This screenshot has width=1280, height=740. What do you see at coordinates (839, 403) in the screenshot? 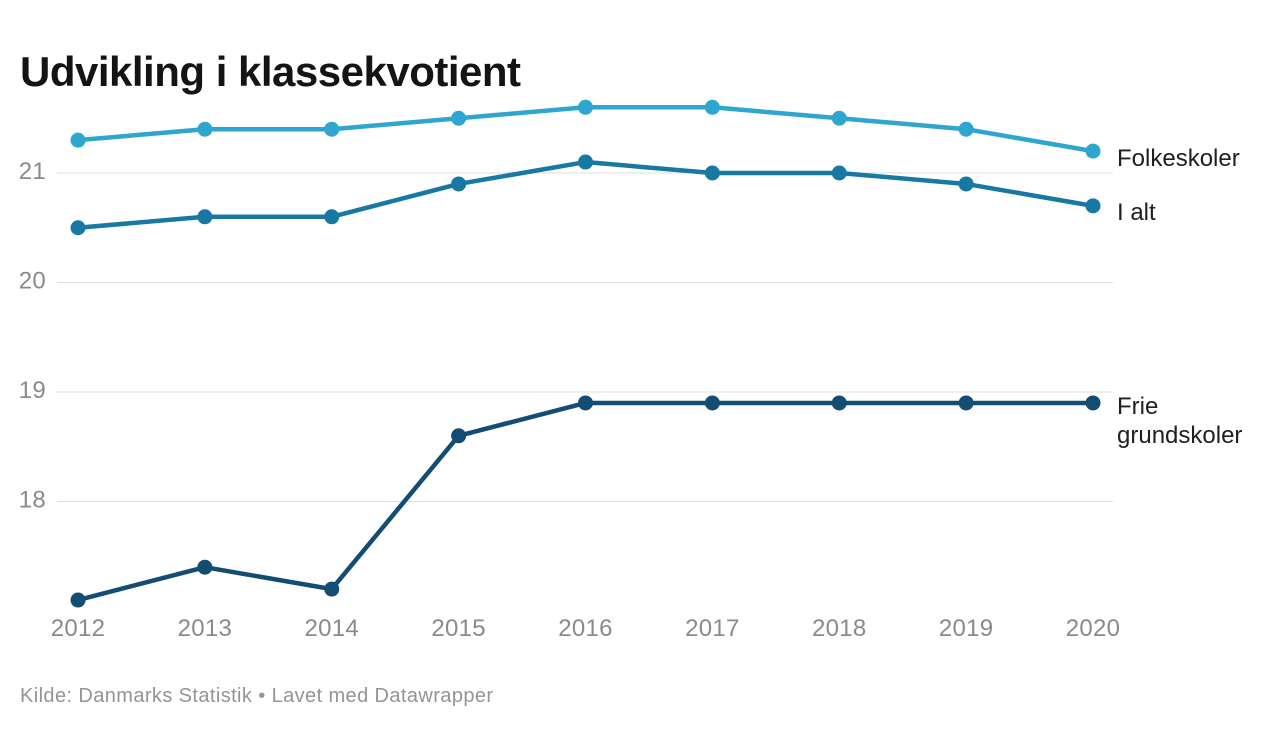
I see `point-frie-grundskoler-2018` at bounding box center [839, 403].